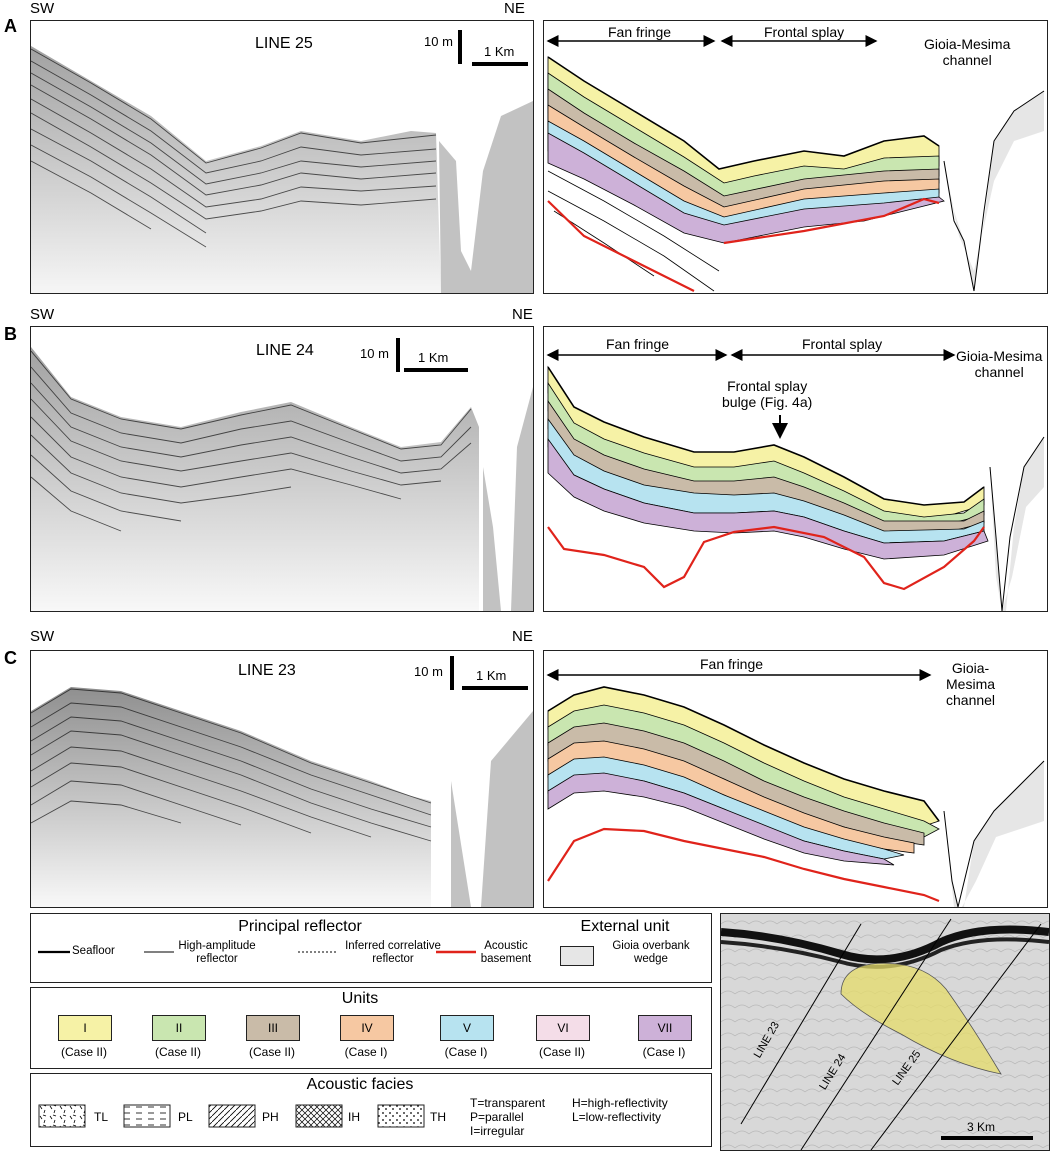 Image resolution: width=1052 pixels, height=1153 pixels. Describe the element at coordinates (42, 636) in the screenshot. I see `panel-c-sw: SW` at that location.